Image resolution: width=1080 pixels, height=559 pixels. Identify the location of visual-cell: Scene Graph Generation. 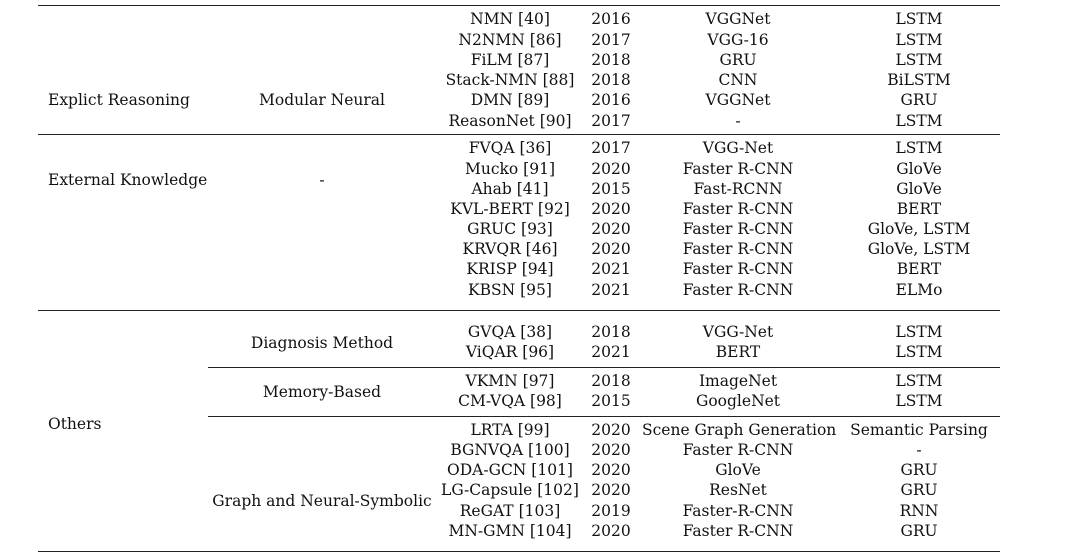
(739, 430).